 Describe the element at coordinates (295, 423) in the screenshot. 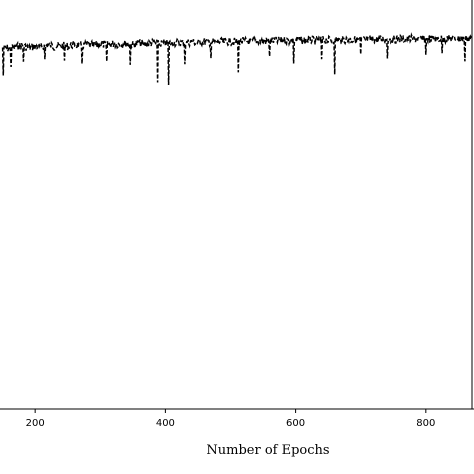

I see `x-tick-label: 600` at that location.